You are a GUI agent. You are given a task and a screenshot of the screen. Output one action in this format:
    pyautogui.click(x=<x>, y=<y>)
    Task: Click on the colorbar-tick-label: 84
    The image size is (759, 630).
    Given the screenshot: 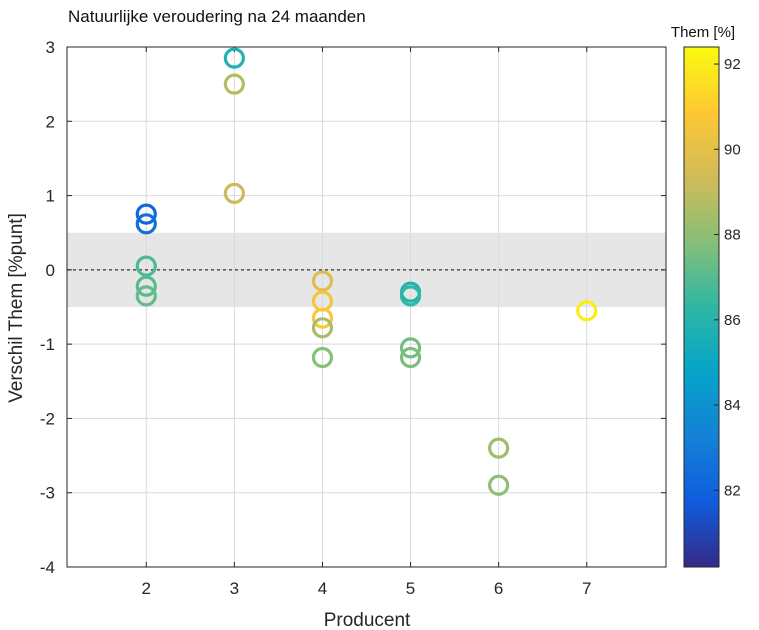 What is the action you would take?
    pyautogui.click(x=732, y=405)
    